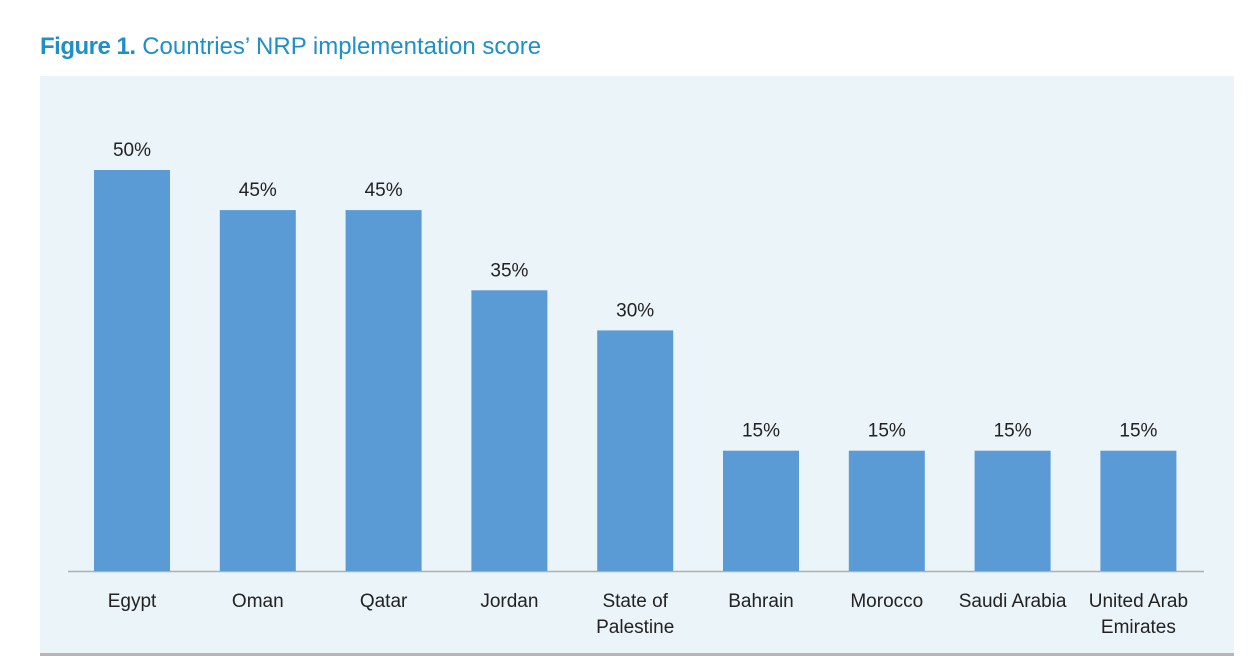  What do you see at coordinates (1138, 601) in the screenshot?
I see `category-label-line: United Arab` at bounding box center [1138, 601].